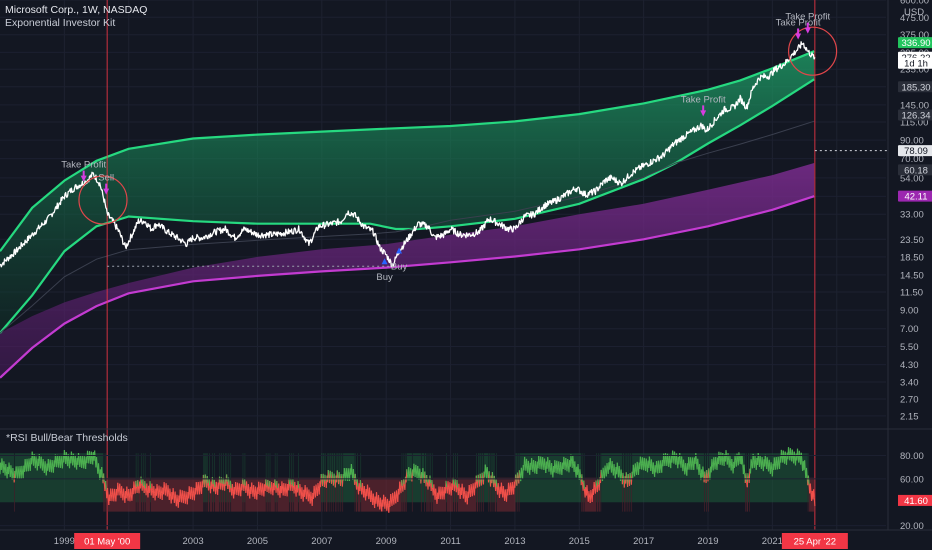  Describe the element at coordinates (911, 293) in the screenshot. I see `y-tick-label: 11.50` at that location.